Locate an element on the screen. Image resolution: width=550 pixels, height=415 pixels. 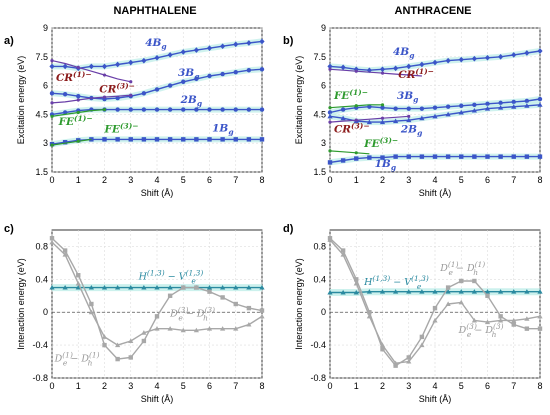
y-tick-label: 0 is located at coordinates (323, 312).